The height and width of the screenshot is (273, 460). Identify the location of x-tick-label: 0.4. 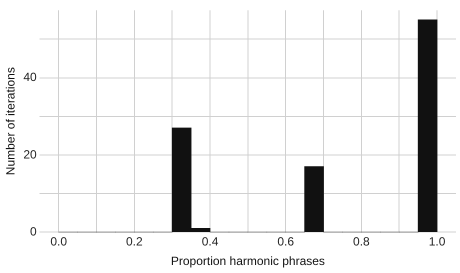
(210, 241).